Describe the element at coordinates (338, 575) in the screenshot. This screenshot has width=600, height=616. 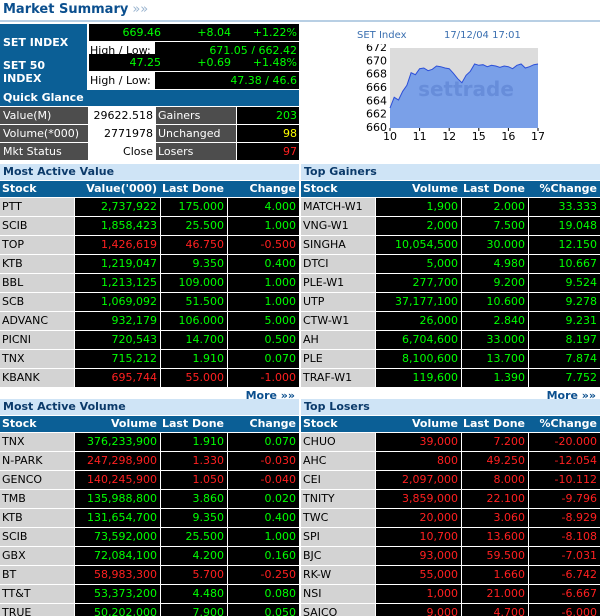
I see `stock-symbol-link: RK-W` at that location.